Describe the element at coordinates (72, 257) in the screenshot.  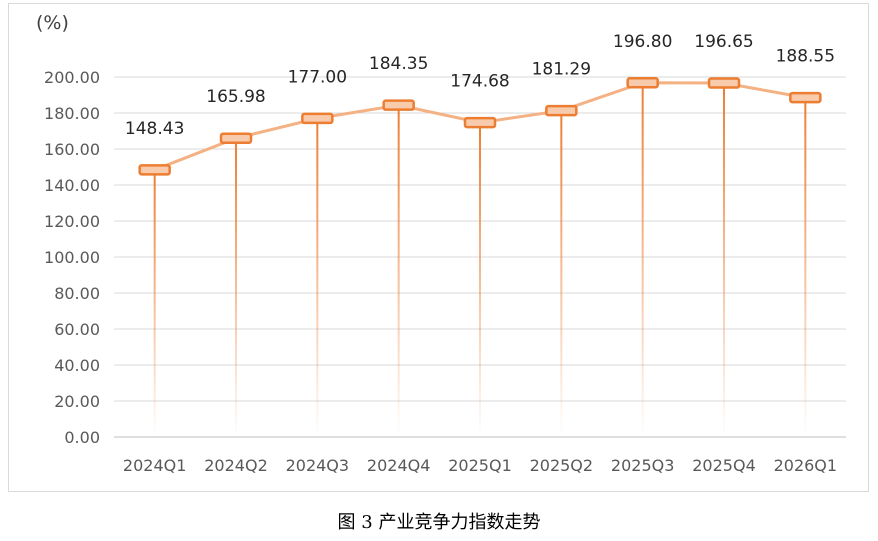
I see `y-tick-label: 100.00` at that location.